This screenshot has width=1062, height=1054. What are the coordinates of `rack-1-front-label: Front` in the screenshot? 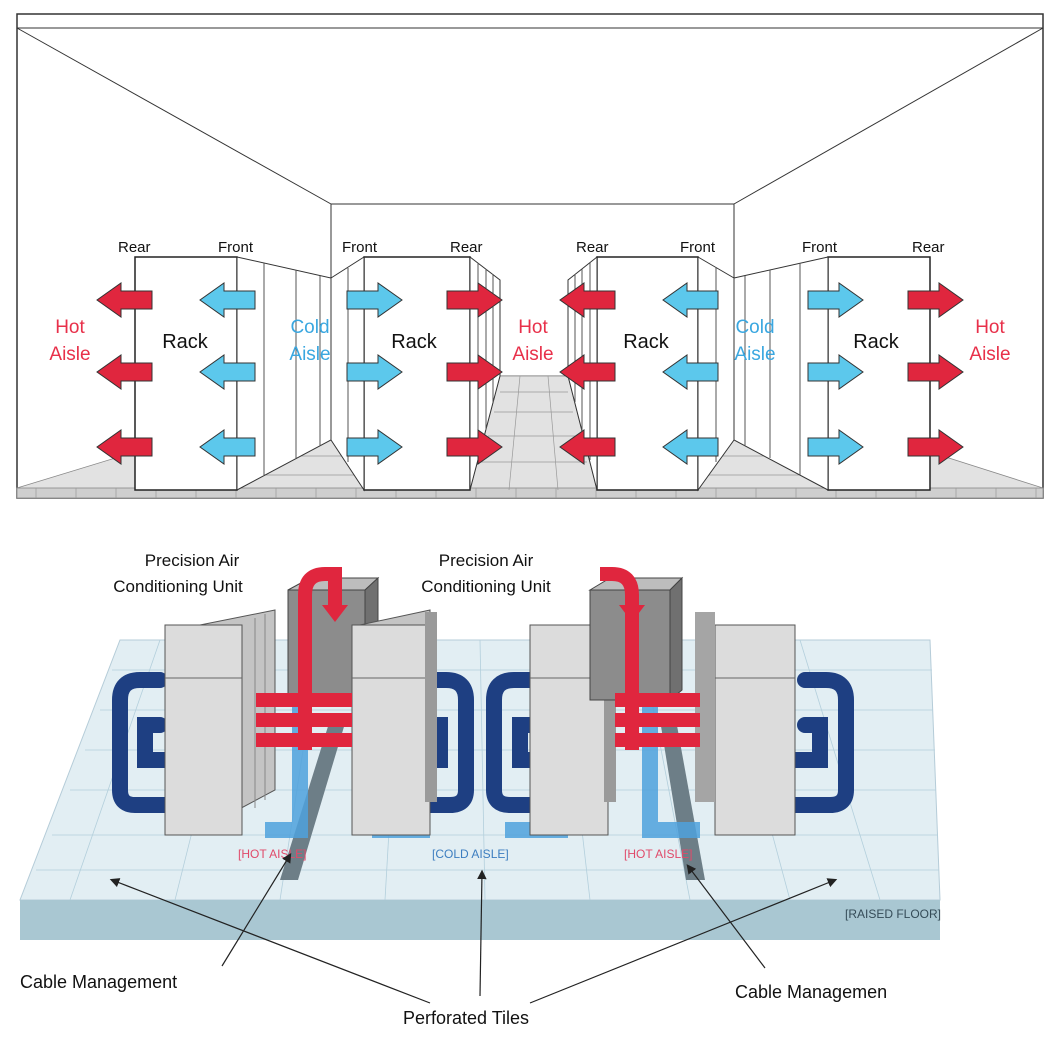 It's located at (236, 247).